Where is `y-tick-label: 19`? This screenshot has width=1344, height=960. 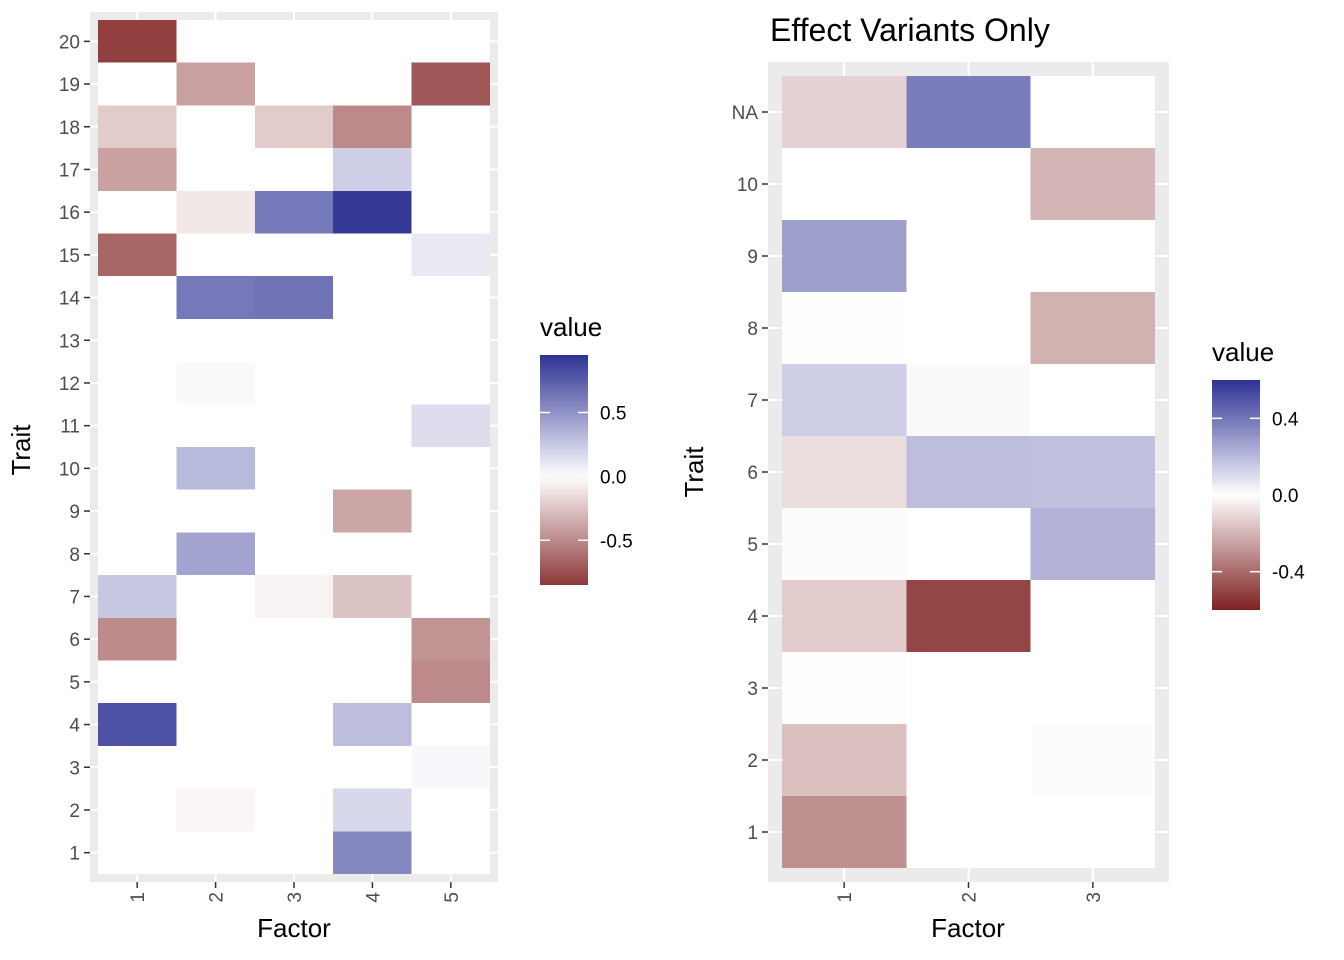 y-tick-label: 19 is located at coordinates (69, 85).